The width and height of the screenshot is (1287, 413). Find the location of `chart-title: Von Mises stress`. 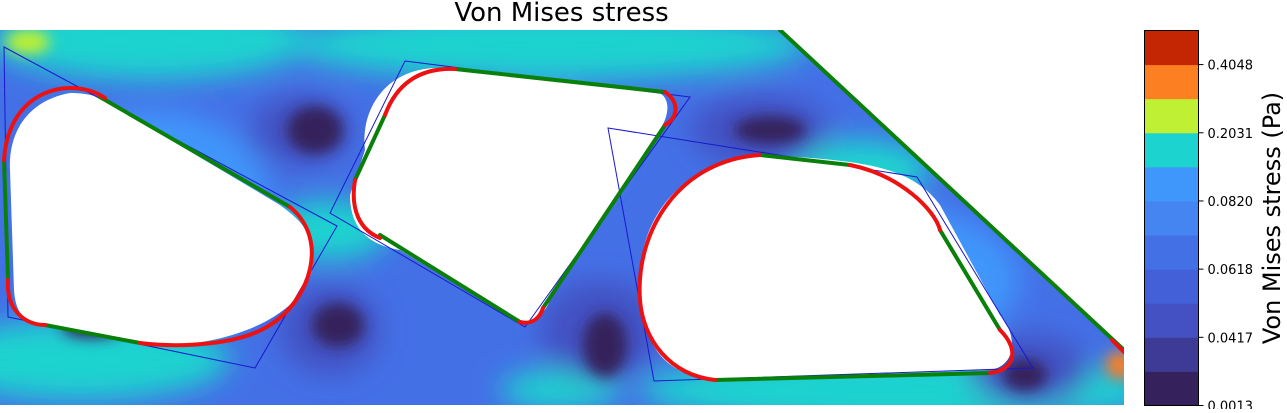

chart-title: Von Mises stress is located at coordinates (561, 14).